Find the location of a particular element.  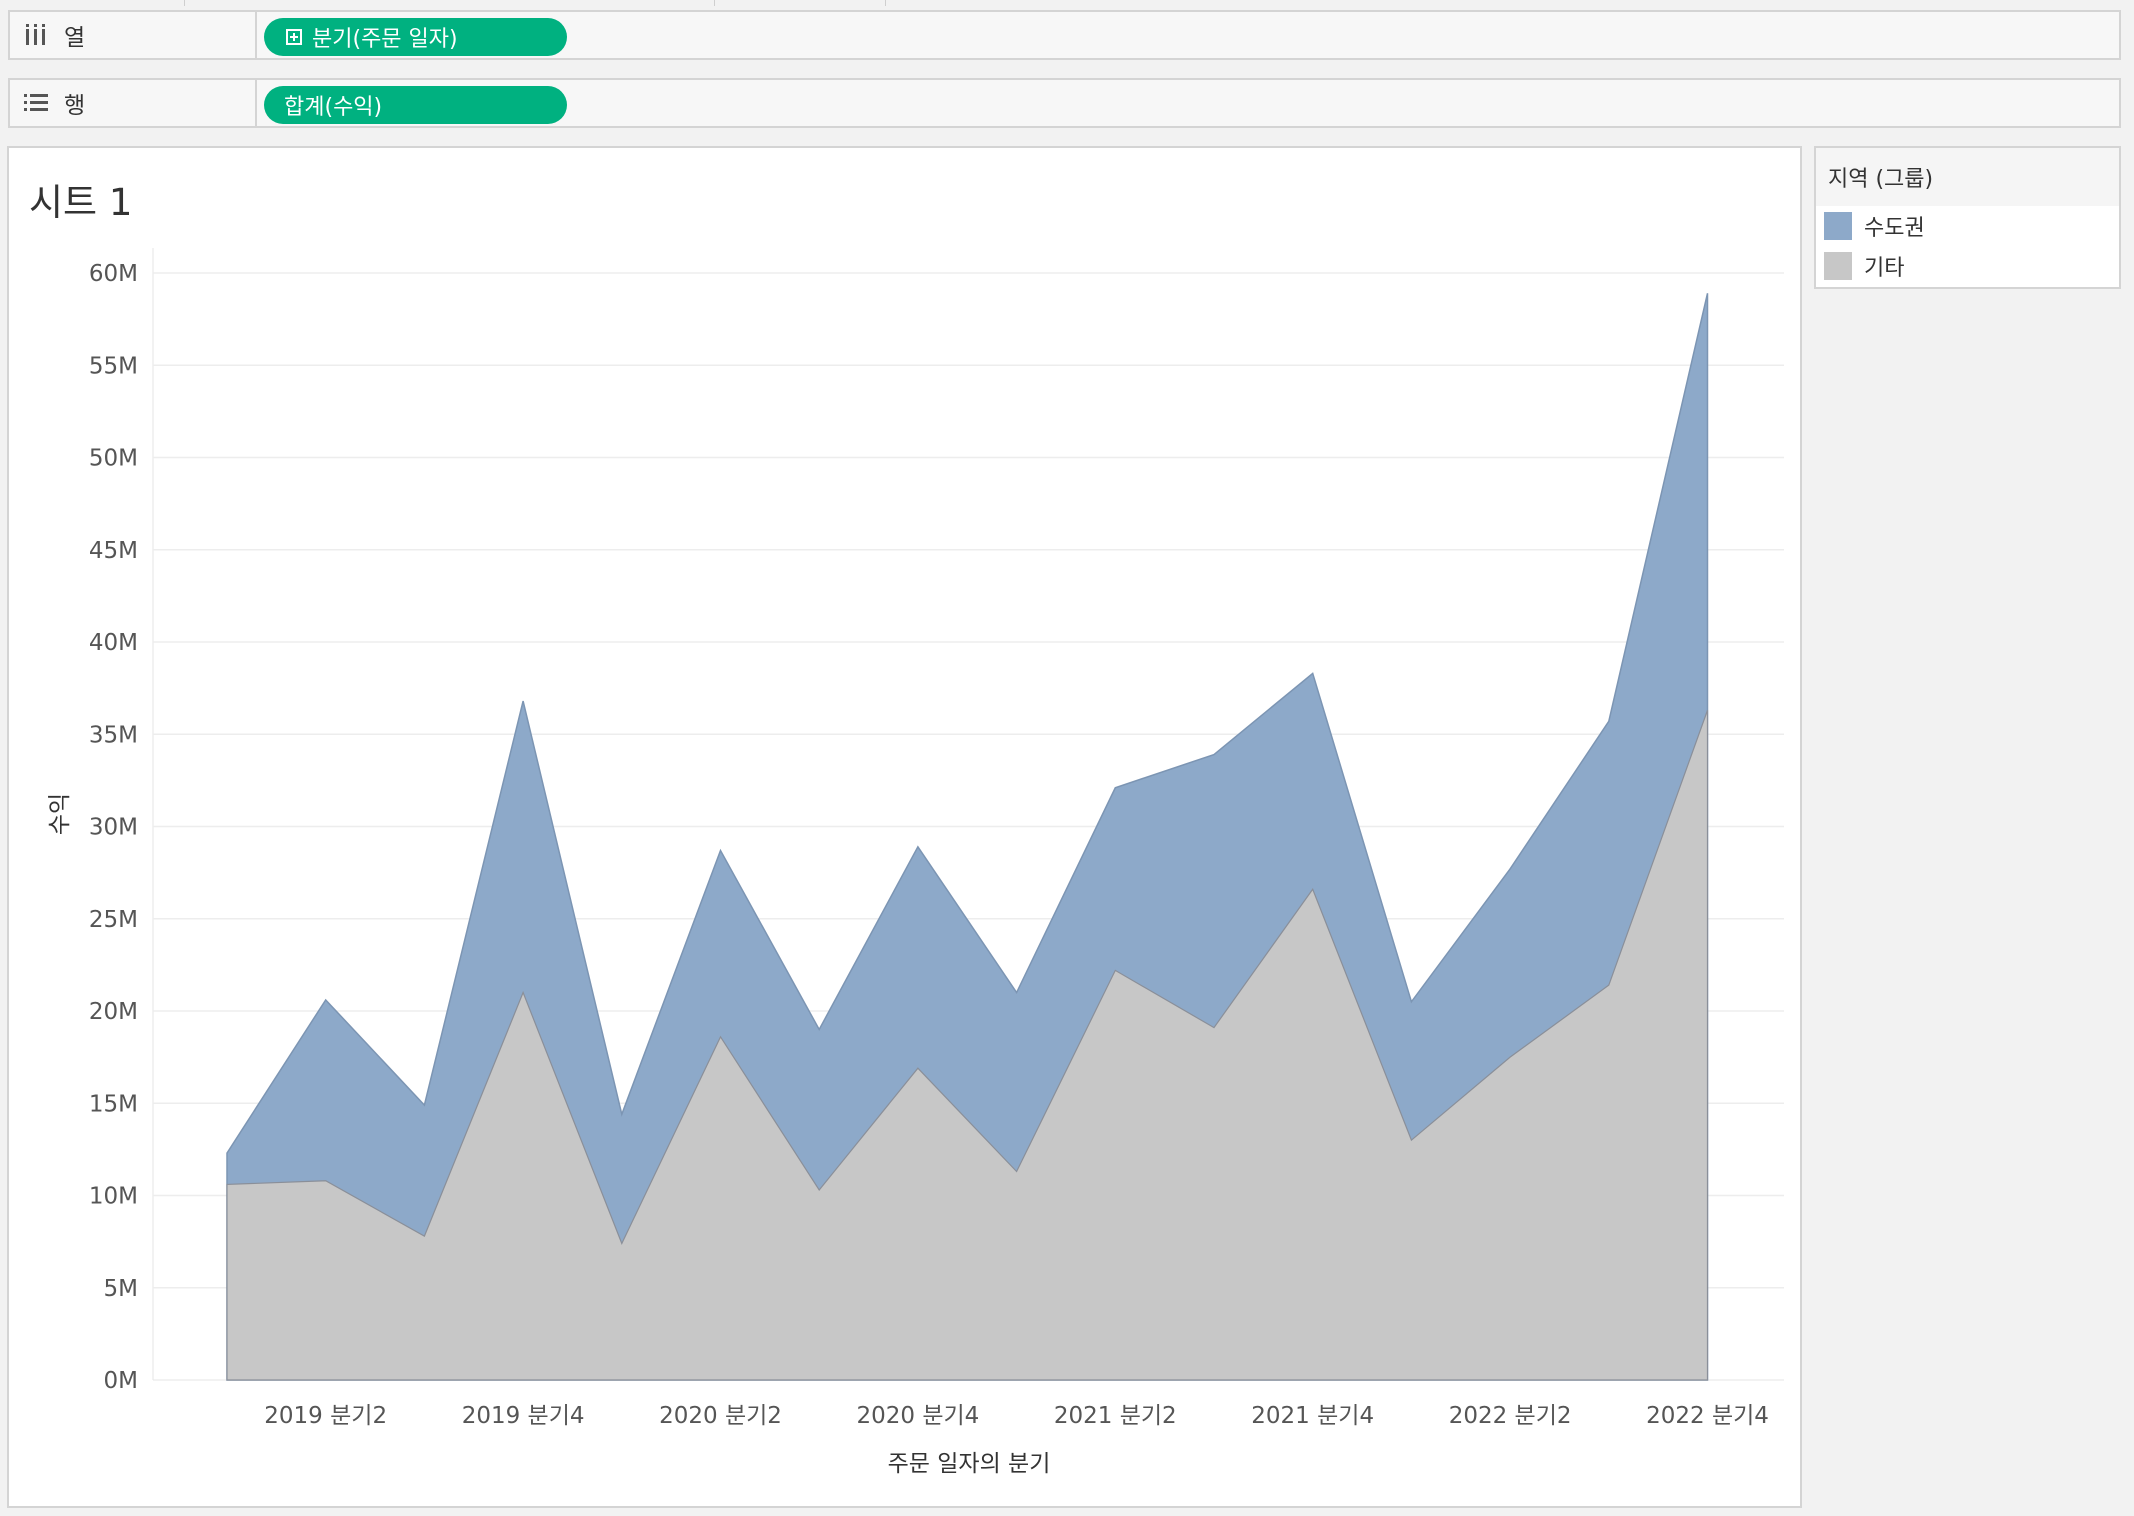

y-tick-label: 40M is located at coordinates (113, 643).